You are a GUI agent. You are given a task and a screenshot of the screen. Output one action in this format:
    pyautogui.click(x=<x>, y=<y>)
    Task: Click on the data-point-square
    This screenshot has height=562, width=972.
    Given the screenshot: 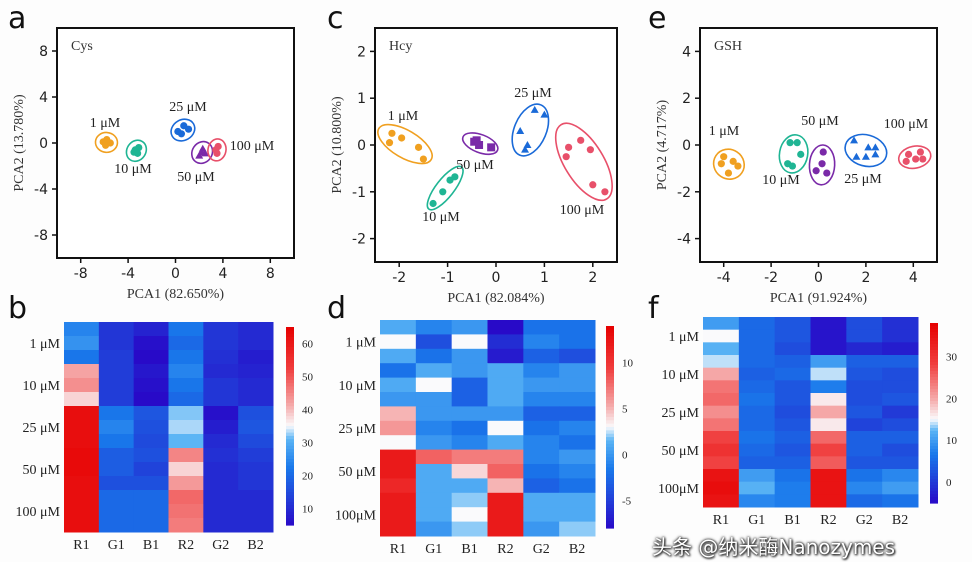 What is the action you would take?
    pyautogui.click(x=476, y=140)
    